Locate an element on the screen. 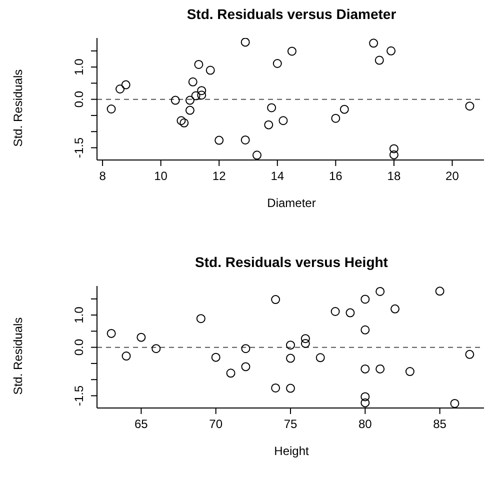 This screenshot has width=486, height=497. x-tick-label: 65 is located at coordinates (141, 424).